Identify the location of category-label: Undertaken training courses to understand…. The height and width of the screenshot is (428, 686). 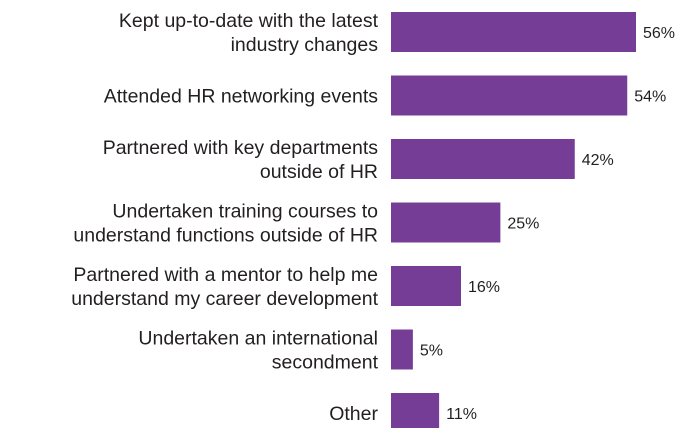
(225, 224).